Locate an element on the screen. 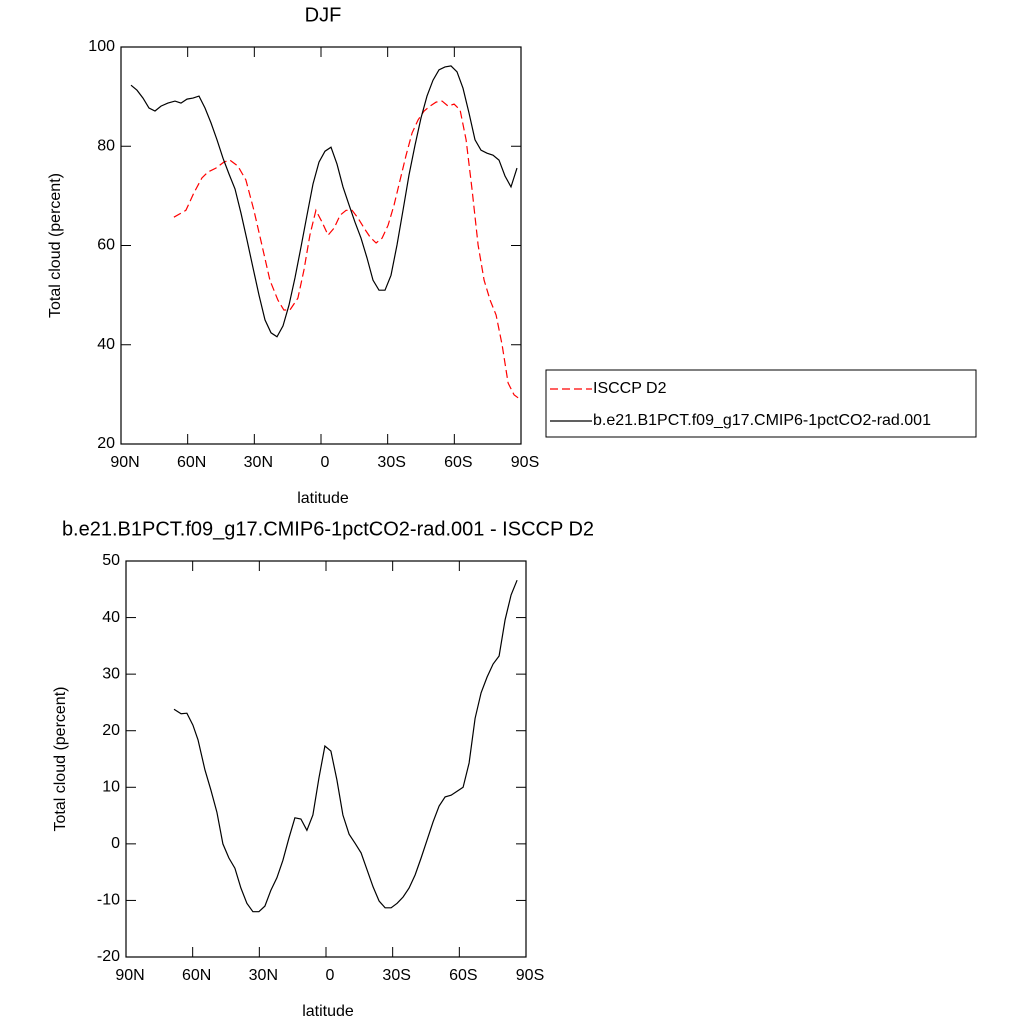  y-tick-label: 0 is located at coordinates (115, 843).